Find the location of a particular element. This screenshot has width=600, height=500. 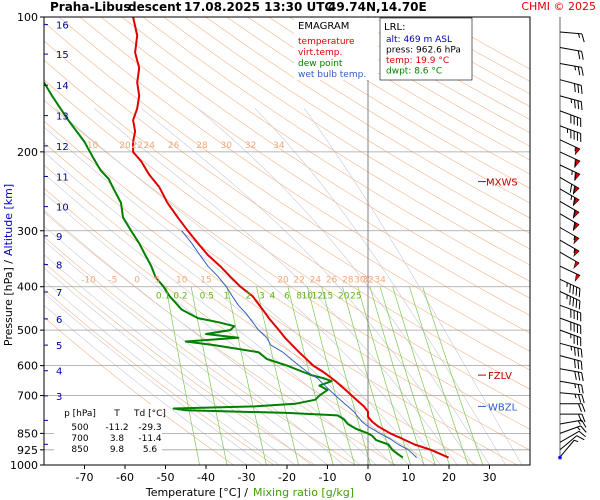

y-tick-label: 300 is located at coordinates (27, 231).